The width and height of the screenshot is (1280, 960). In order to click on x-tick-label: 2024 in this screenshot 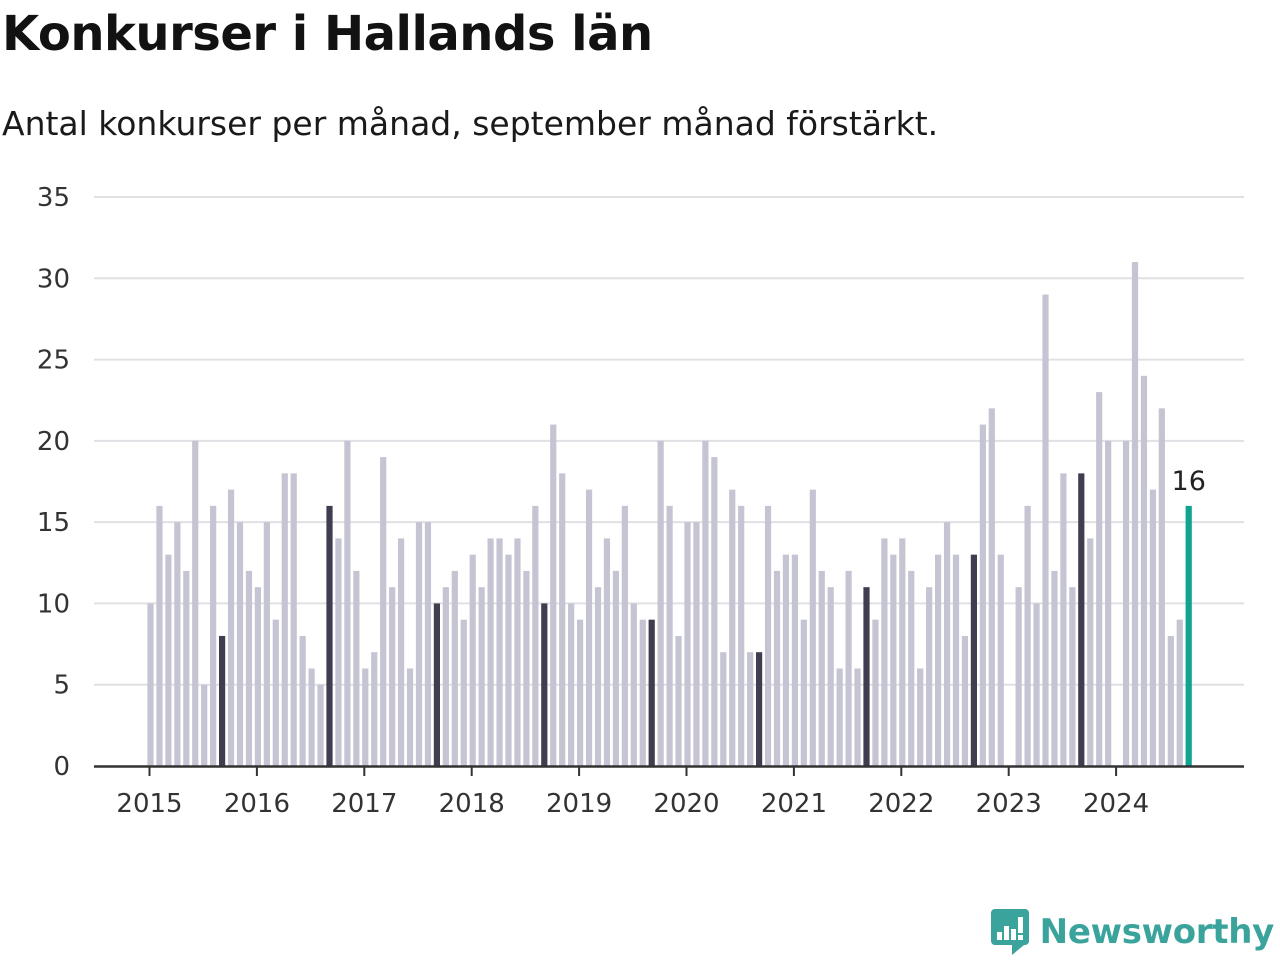, I will do `click(1116, 804)`.